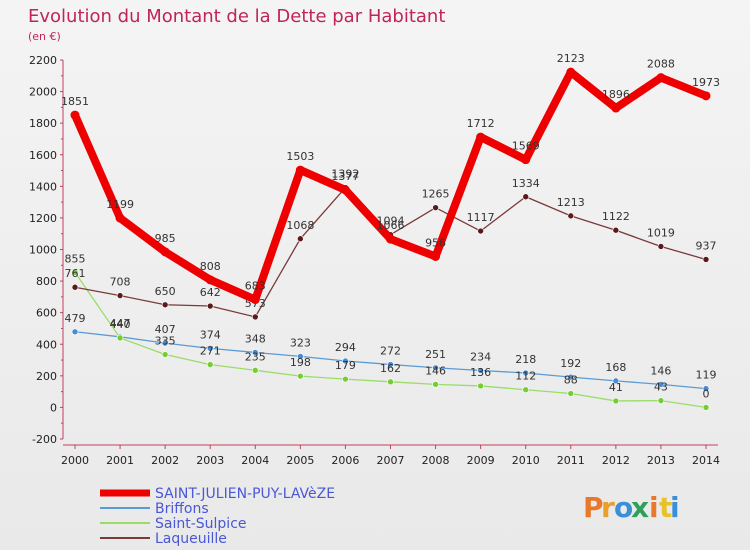  Describe the element at coordinates (210, 334) in the screenshot. I see `data-label: 374` at that location.